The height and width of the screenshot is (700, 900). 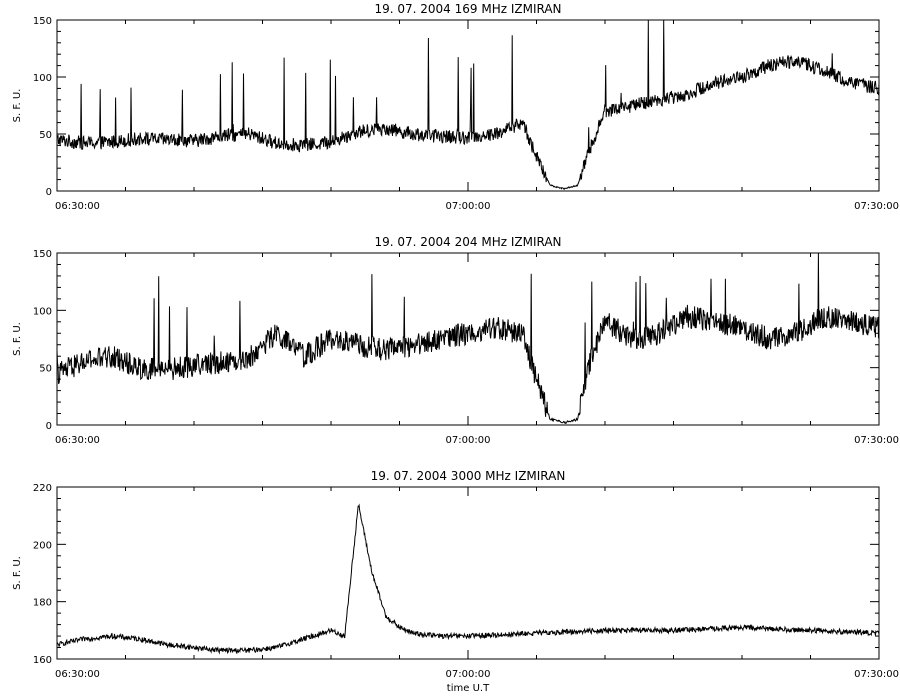 I want to click on y-tick-label: 180, so click(x=42, y=603).